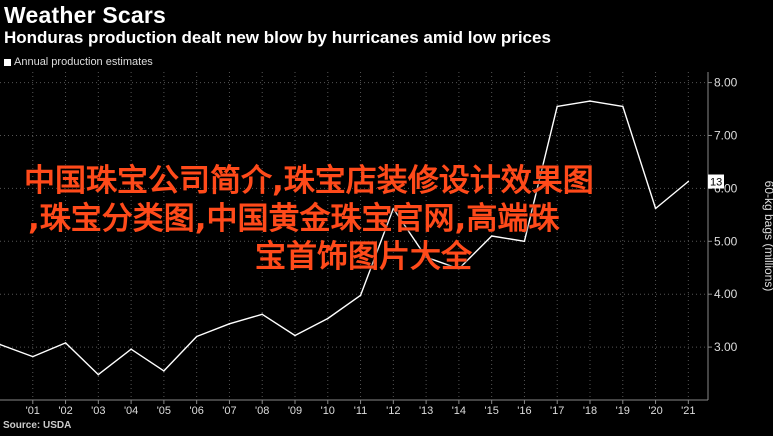 This screenshot has height=436, width=773. I want to click on x-tick-label: '09, so click(295, 411).